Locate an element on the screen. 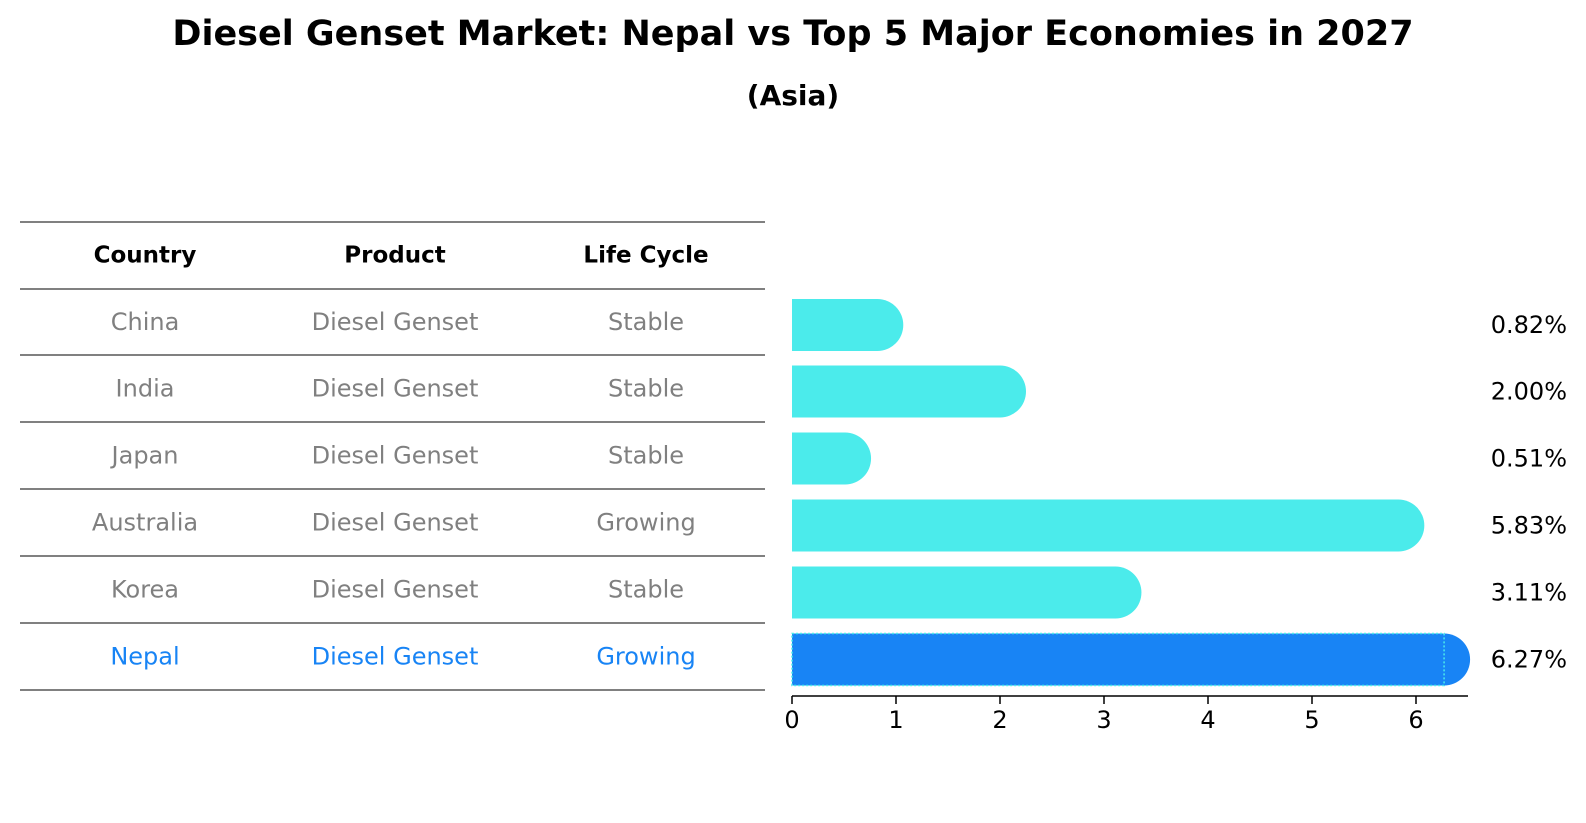 The width and height of the screenshot is (1586, 823). data-label: 6.27% is located at coordinates (1529, 660).